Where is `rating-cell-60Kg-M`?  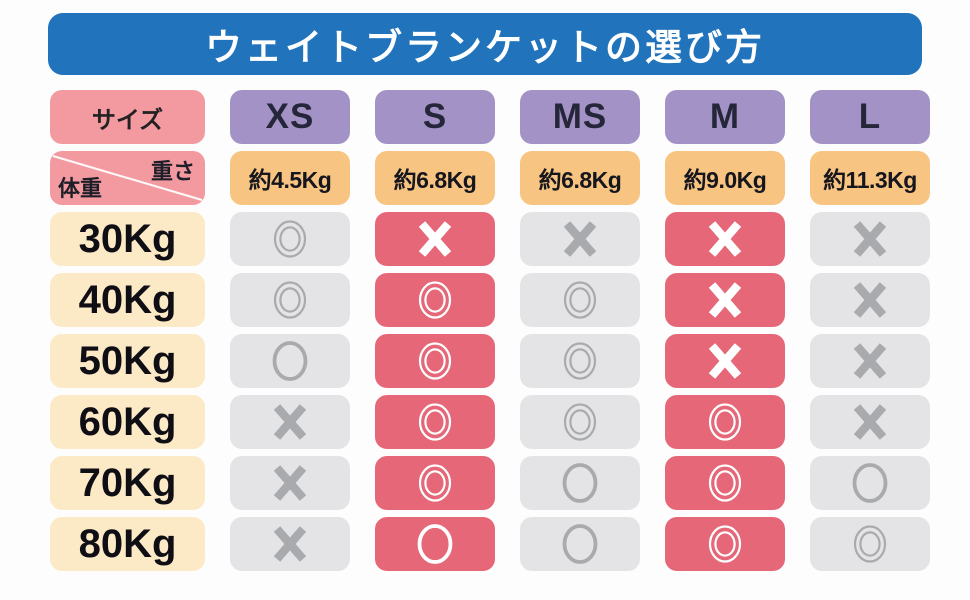
rating-cell-60Kg-M is located at coordinates (725, 422).